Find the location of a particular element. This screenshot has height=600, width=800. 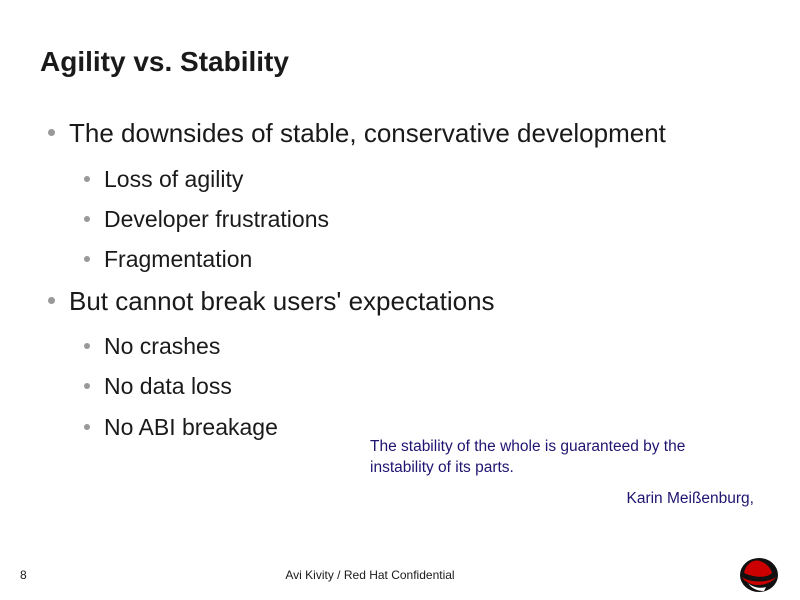

sub-bullet-text: Fragmentation is located at coordinates (178, 259).